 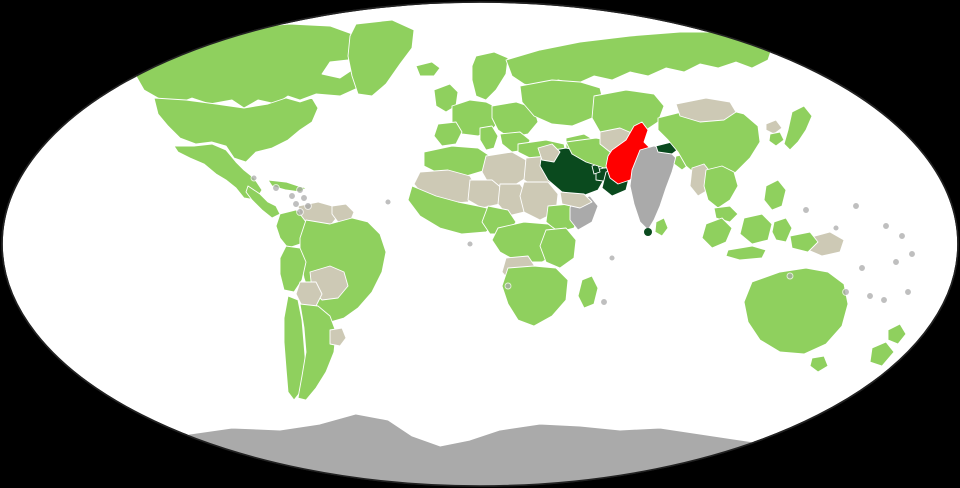 I want to click on region-oceania, so click(x=825, y=320).